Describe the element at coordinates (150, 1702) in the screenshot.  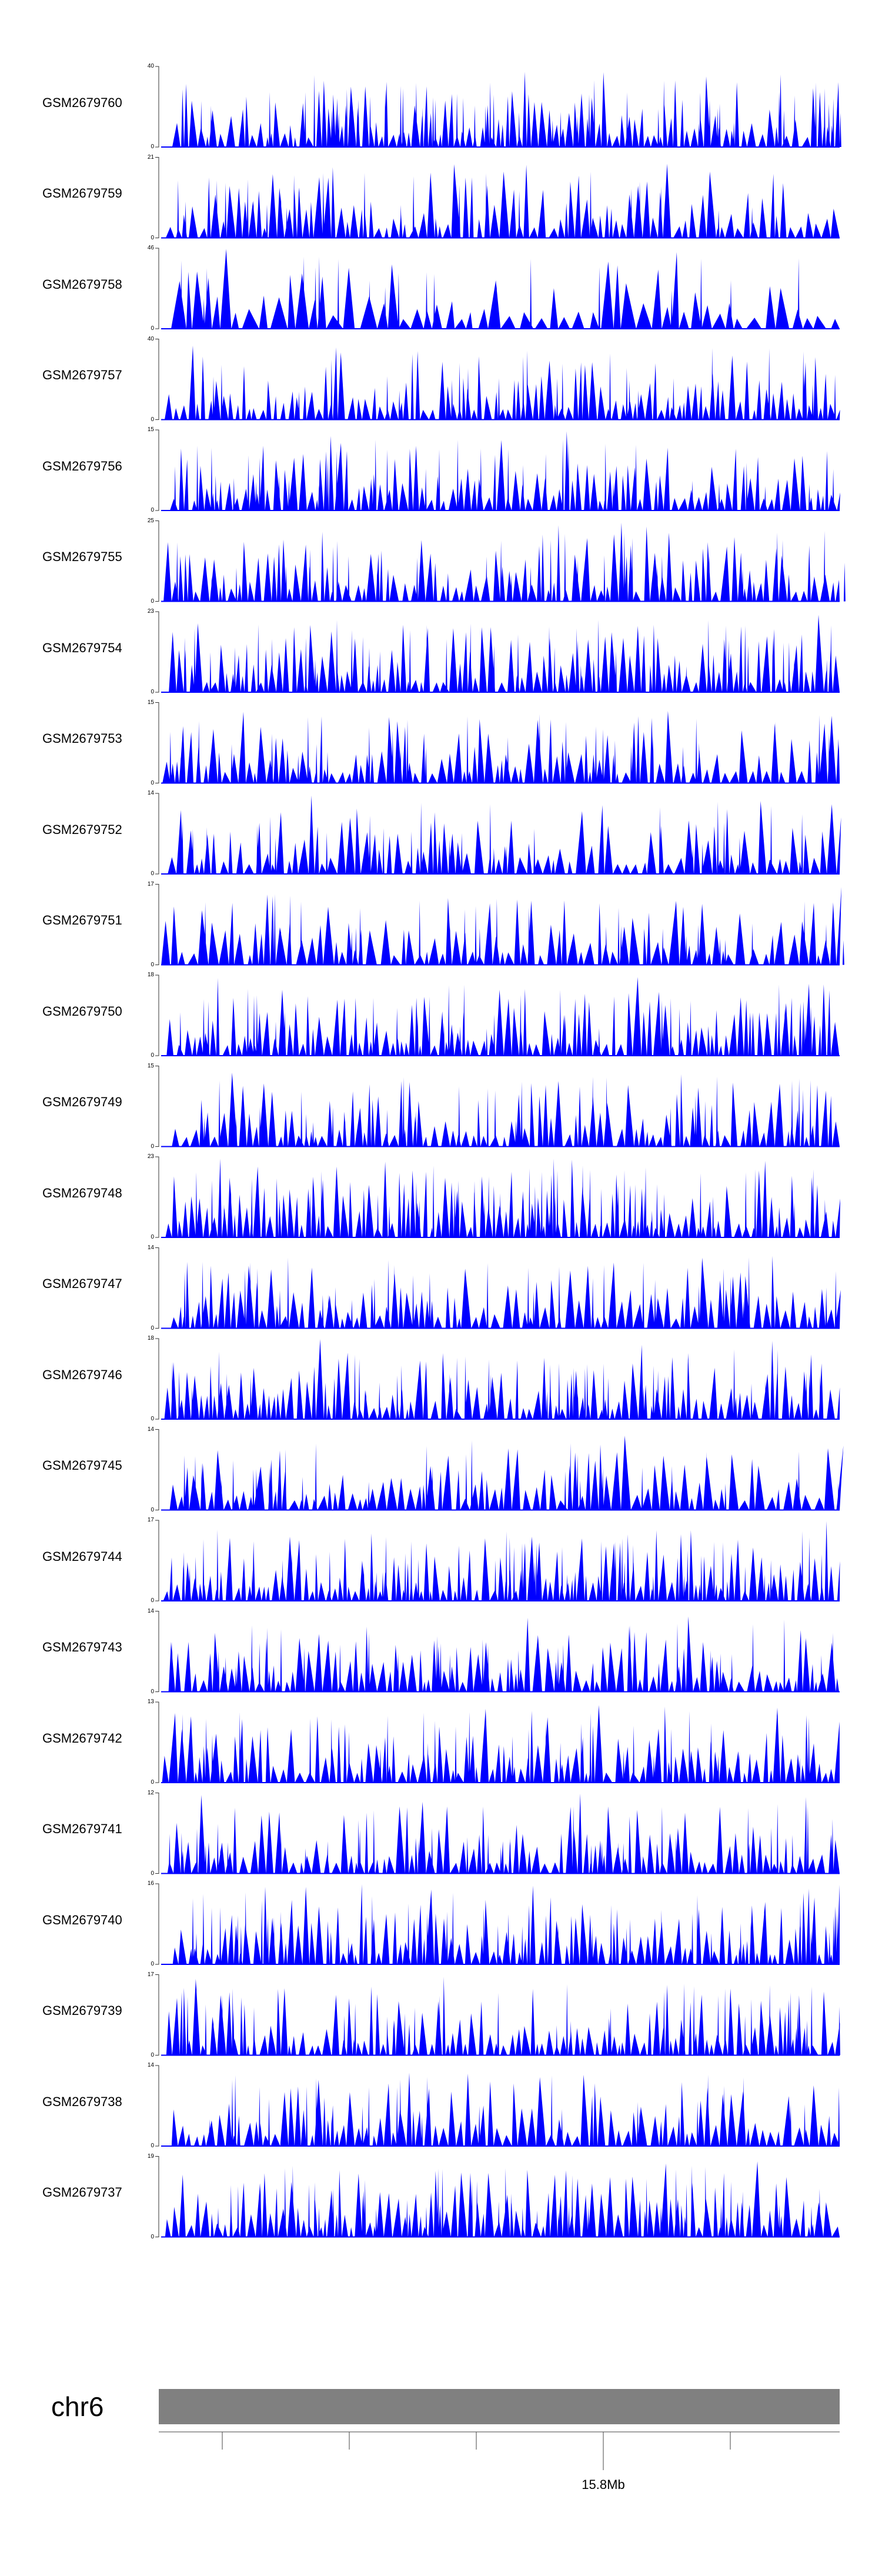
I see `y-max-label: 13` at that location.